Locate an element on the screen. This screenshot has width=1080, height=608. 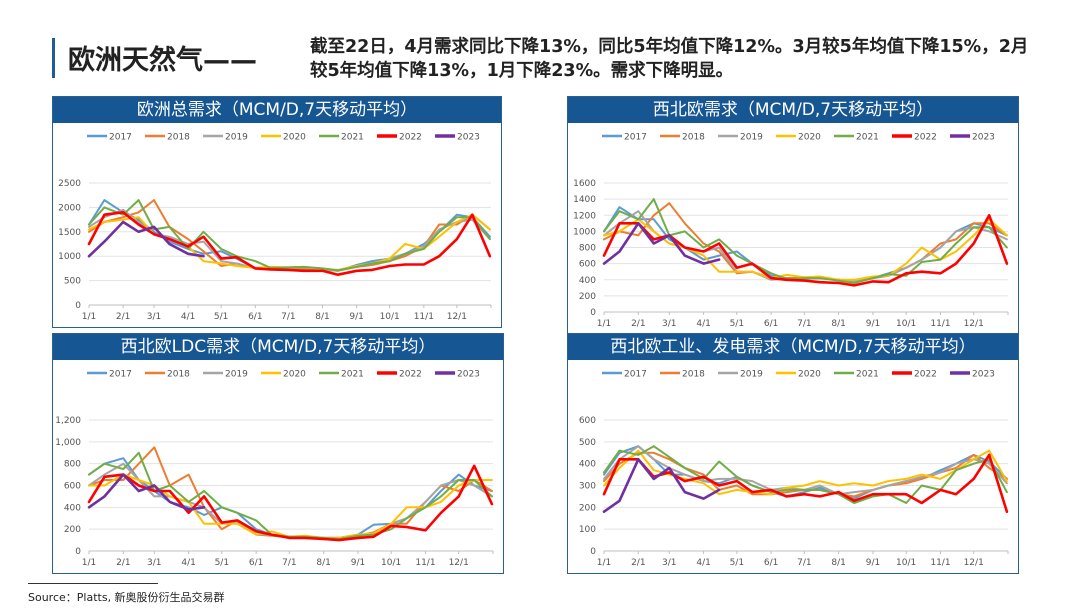
legend-label: 2020 is located at coordinates (294, 138).